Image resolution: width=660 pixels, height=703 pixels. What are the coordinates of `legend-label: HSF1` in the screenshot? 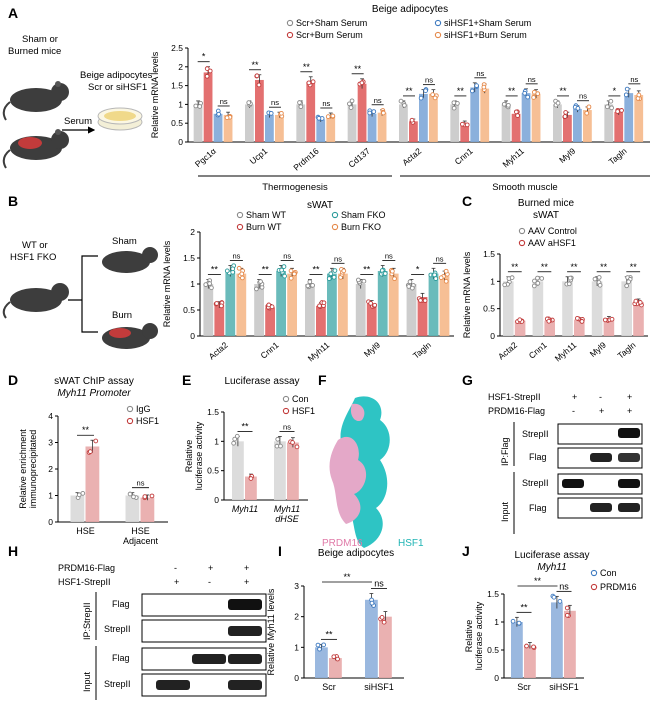 It's located at (147, 421).